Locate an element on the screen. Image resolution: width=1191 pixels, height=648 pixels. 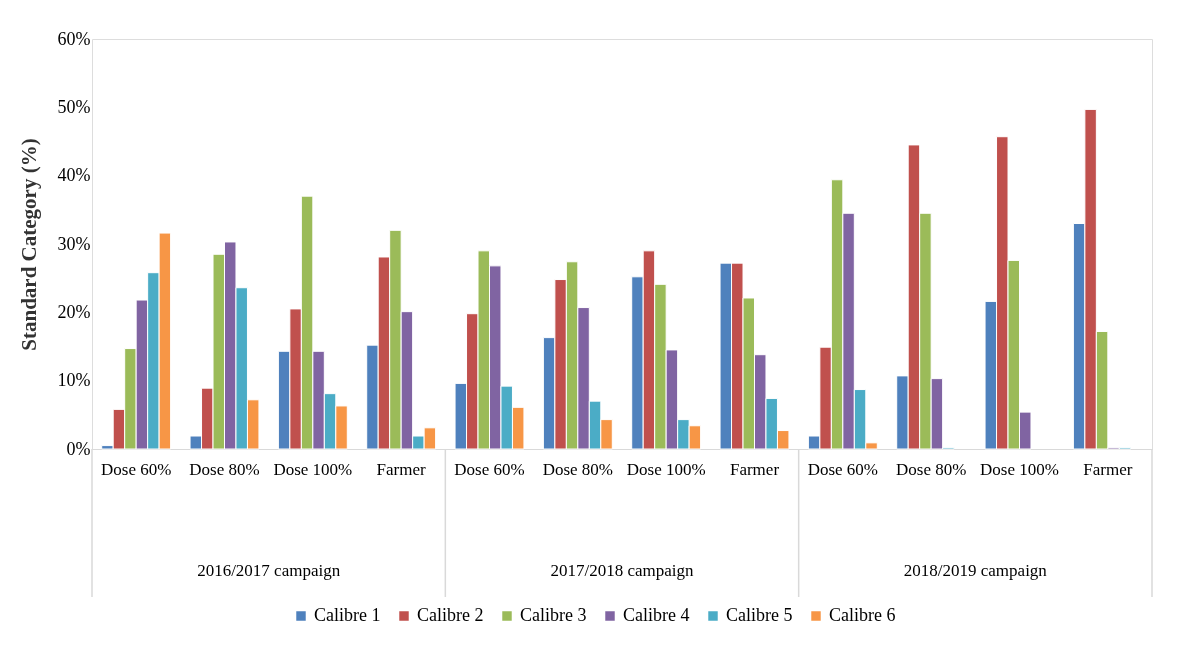
legend-label: Calibre 6 is located at coordinates (862, 615).